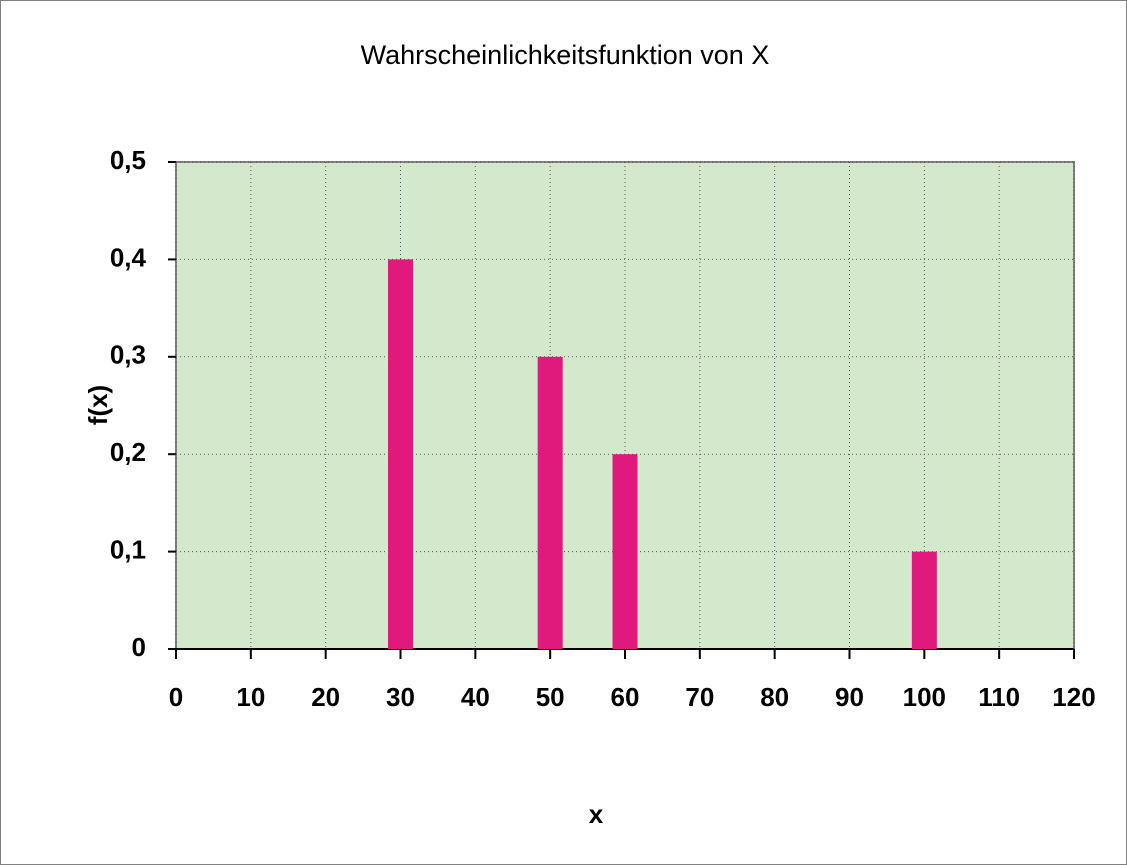  I want to click on x-tick-label: 110, so click(999, 697).